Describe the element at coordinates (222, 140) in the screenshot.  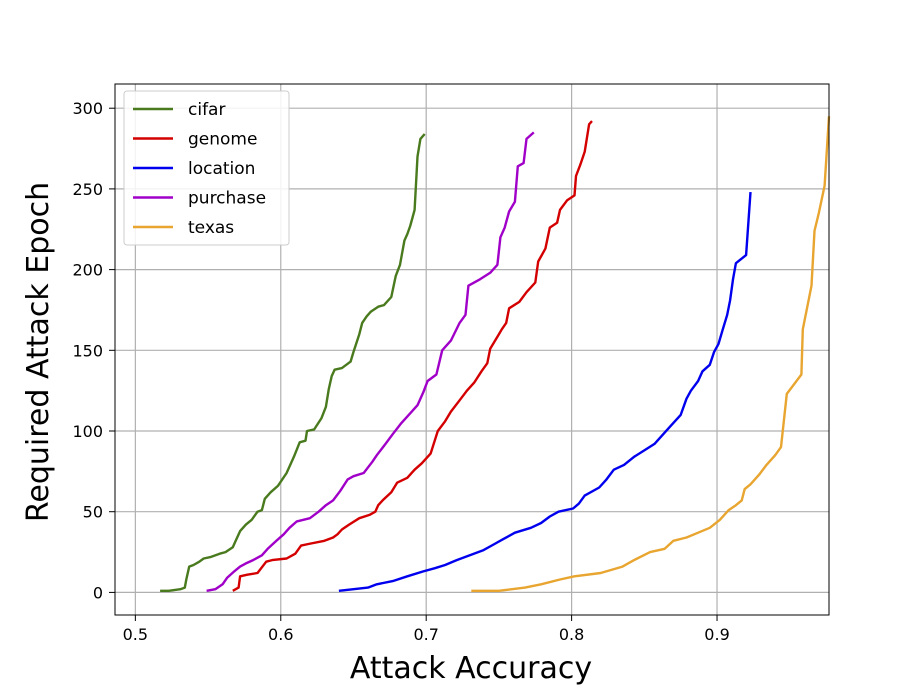
I see `legend-label-genome: genome` at that location.